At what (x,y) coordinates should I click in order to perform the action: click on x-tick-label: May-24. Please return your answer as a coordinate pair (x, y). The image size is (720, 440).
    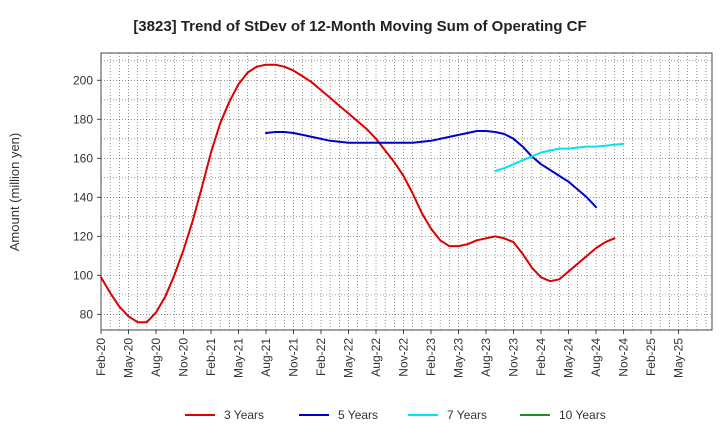
    Looking at the image, I should click on (569, 358).